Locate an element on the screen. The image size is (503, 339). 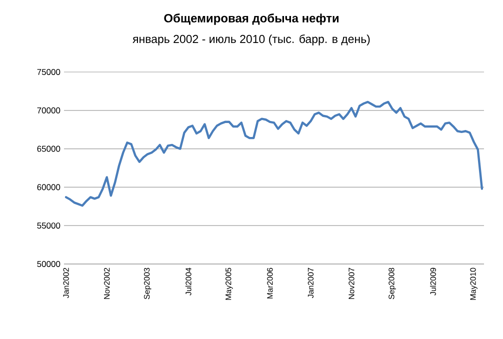
x-tick-label: May2010 is located at coordinates (474, 284).